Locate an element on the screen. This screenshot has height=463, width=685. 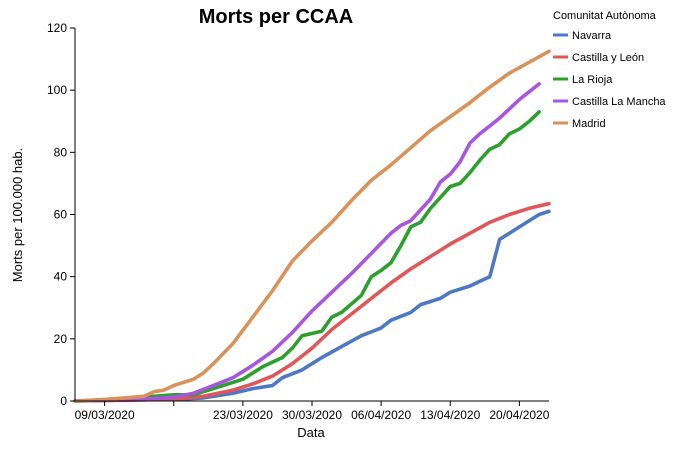
x-tick-label: 20/04/2020 is located at coordinates (519, 415).